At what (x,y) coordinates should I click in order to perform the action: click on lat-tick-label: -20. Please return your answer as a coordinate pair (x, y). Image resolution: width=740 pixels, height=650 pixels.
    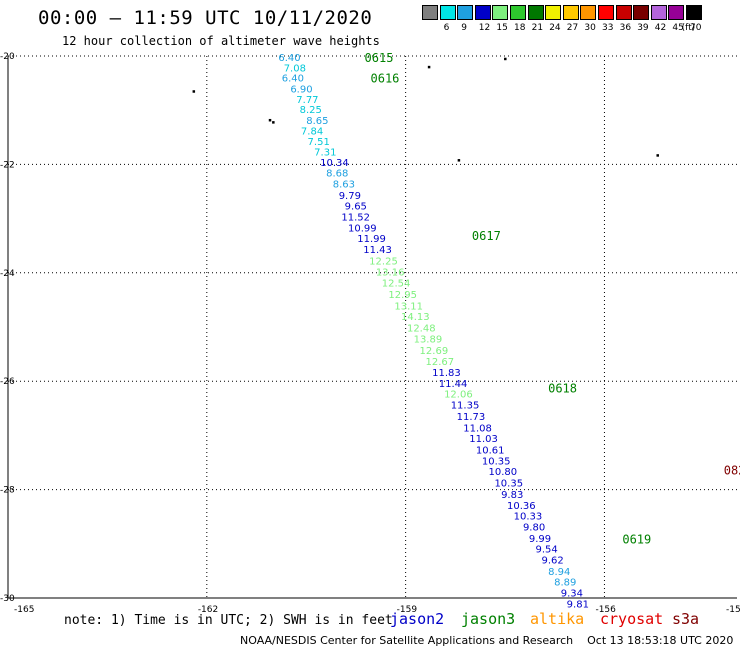
    Looking at the image, I should click on (7, 57).